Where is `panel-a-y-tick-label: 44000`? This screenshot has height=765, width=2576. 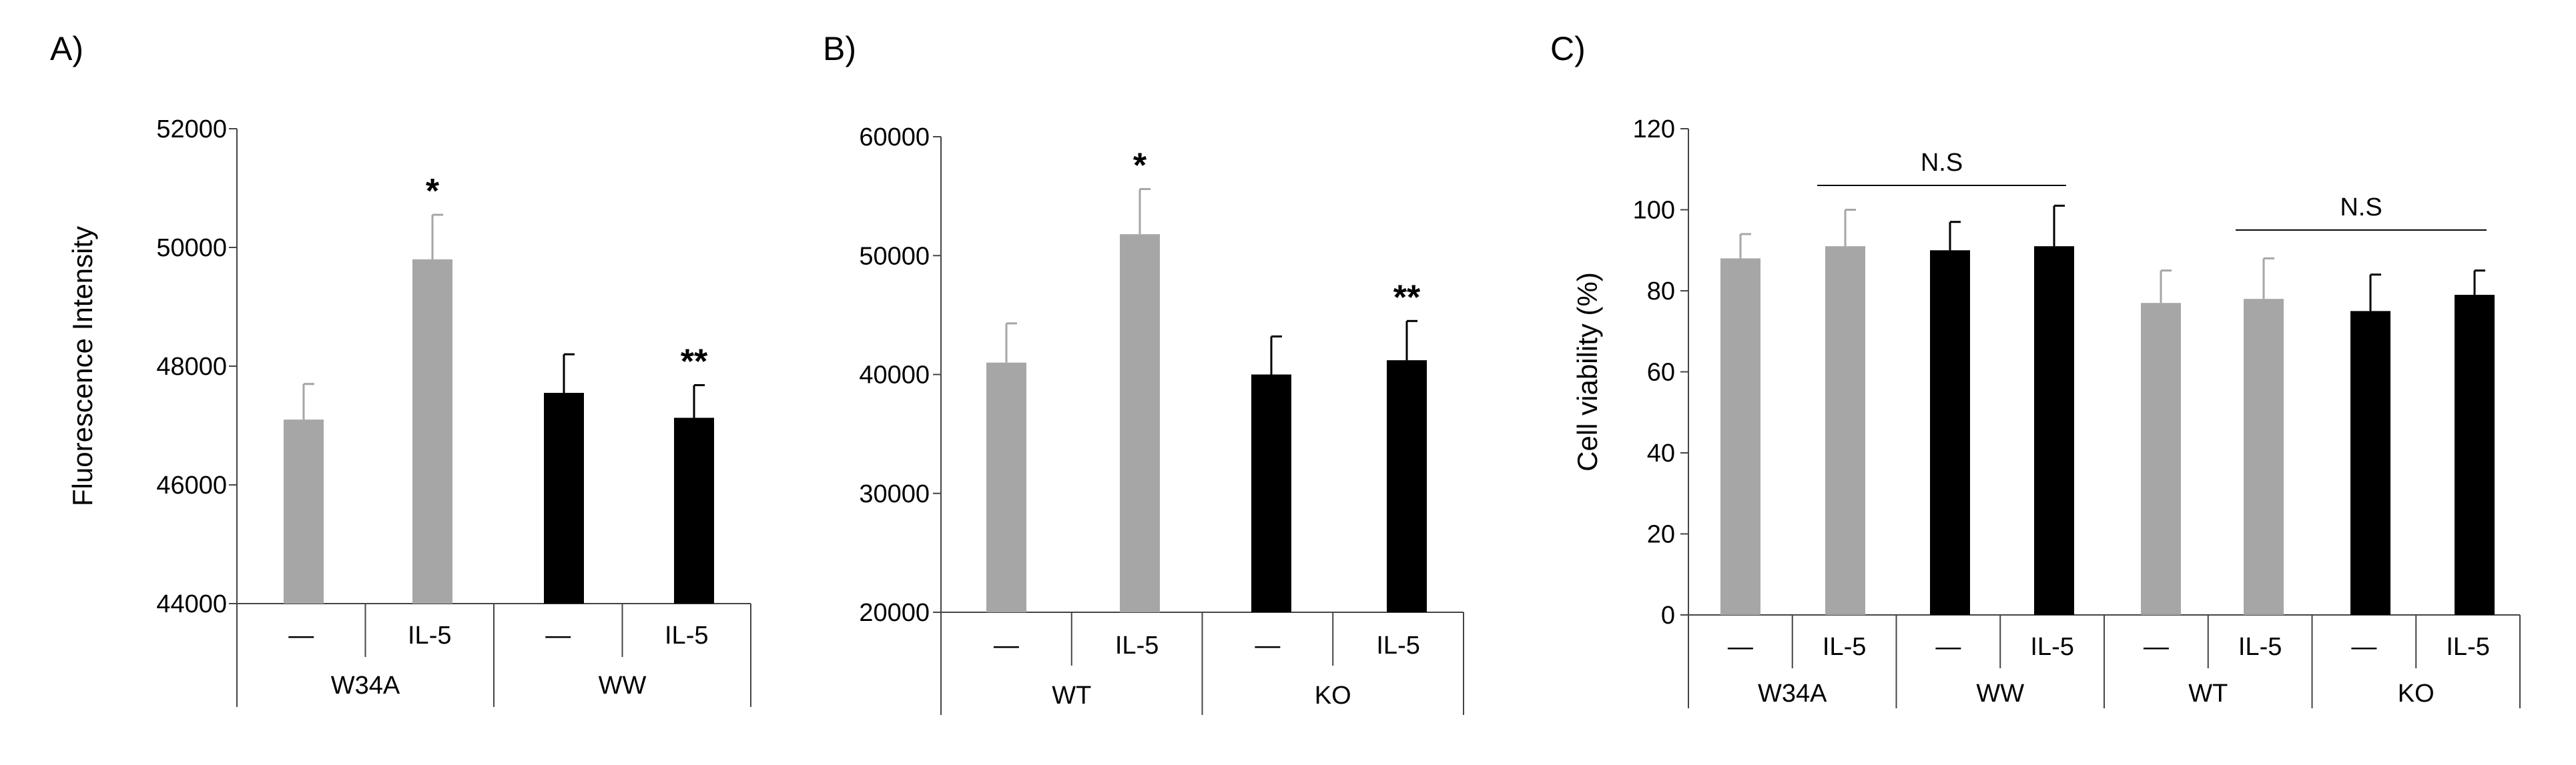 panel-a-y-tick-label: 44000 is located at coordinates (191, 604).